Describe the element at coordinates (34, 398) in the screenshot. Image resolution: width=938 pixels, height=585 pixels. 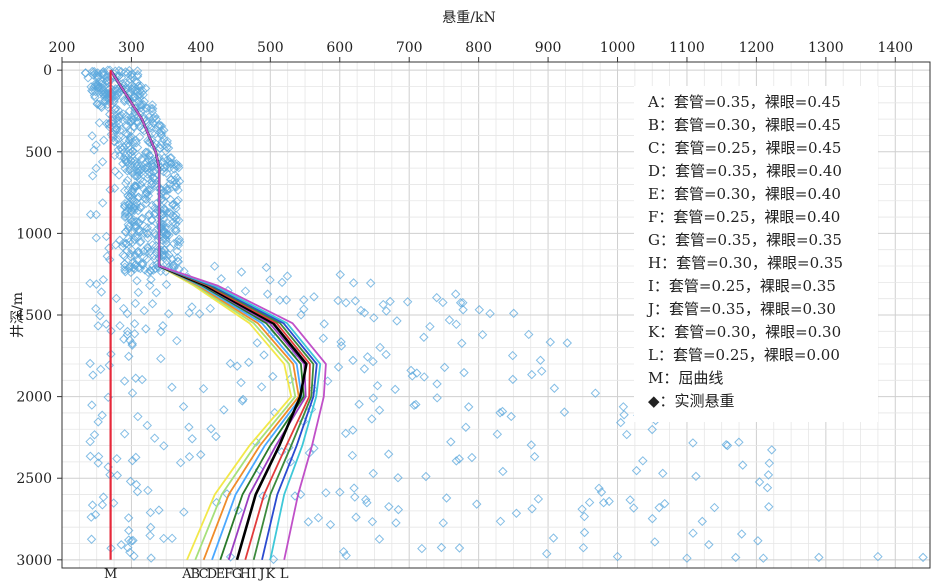
I see `y-tick-label: 2000` at that location.